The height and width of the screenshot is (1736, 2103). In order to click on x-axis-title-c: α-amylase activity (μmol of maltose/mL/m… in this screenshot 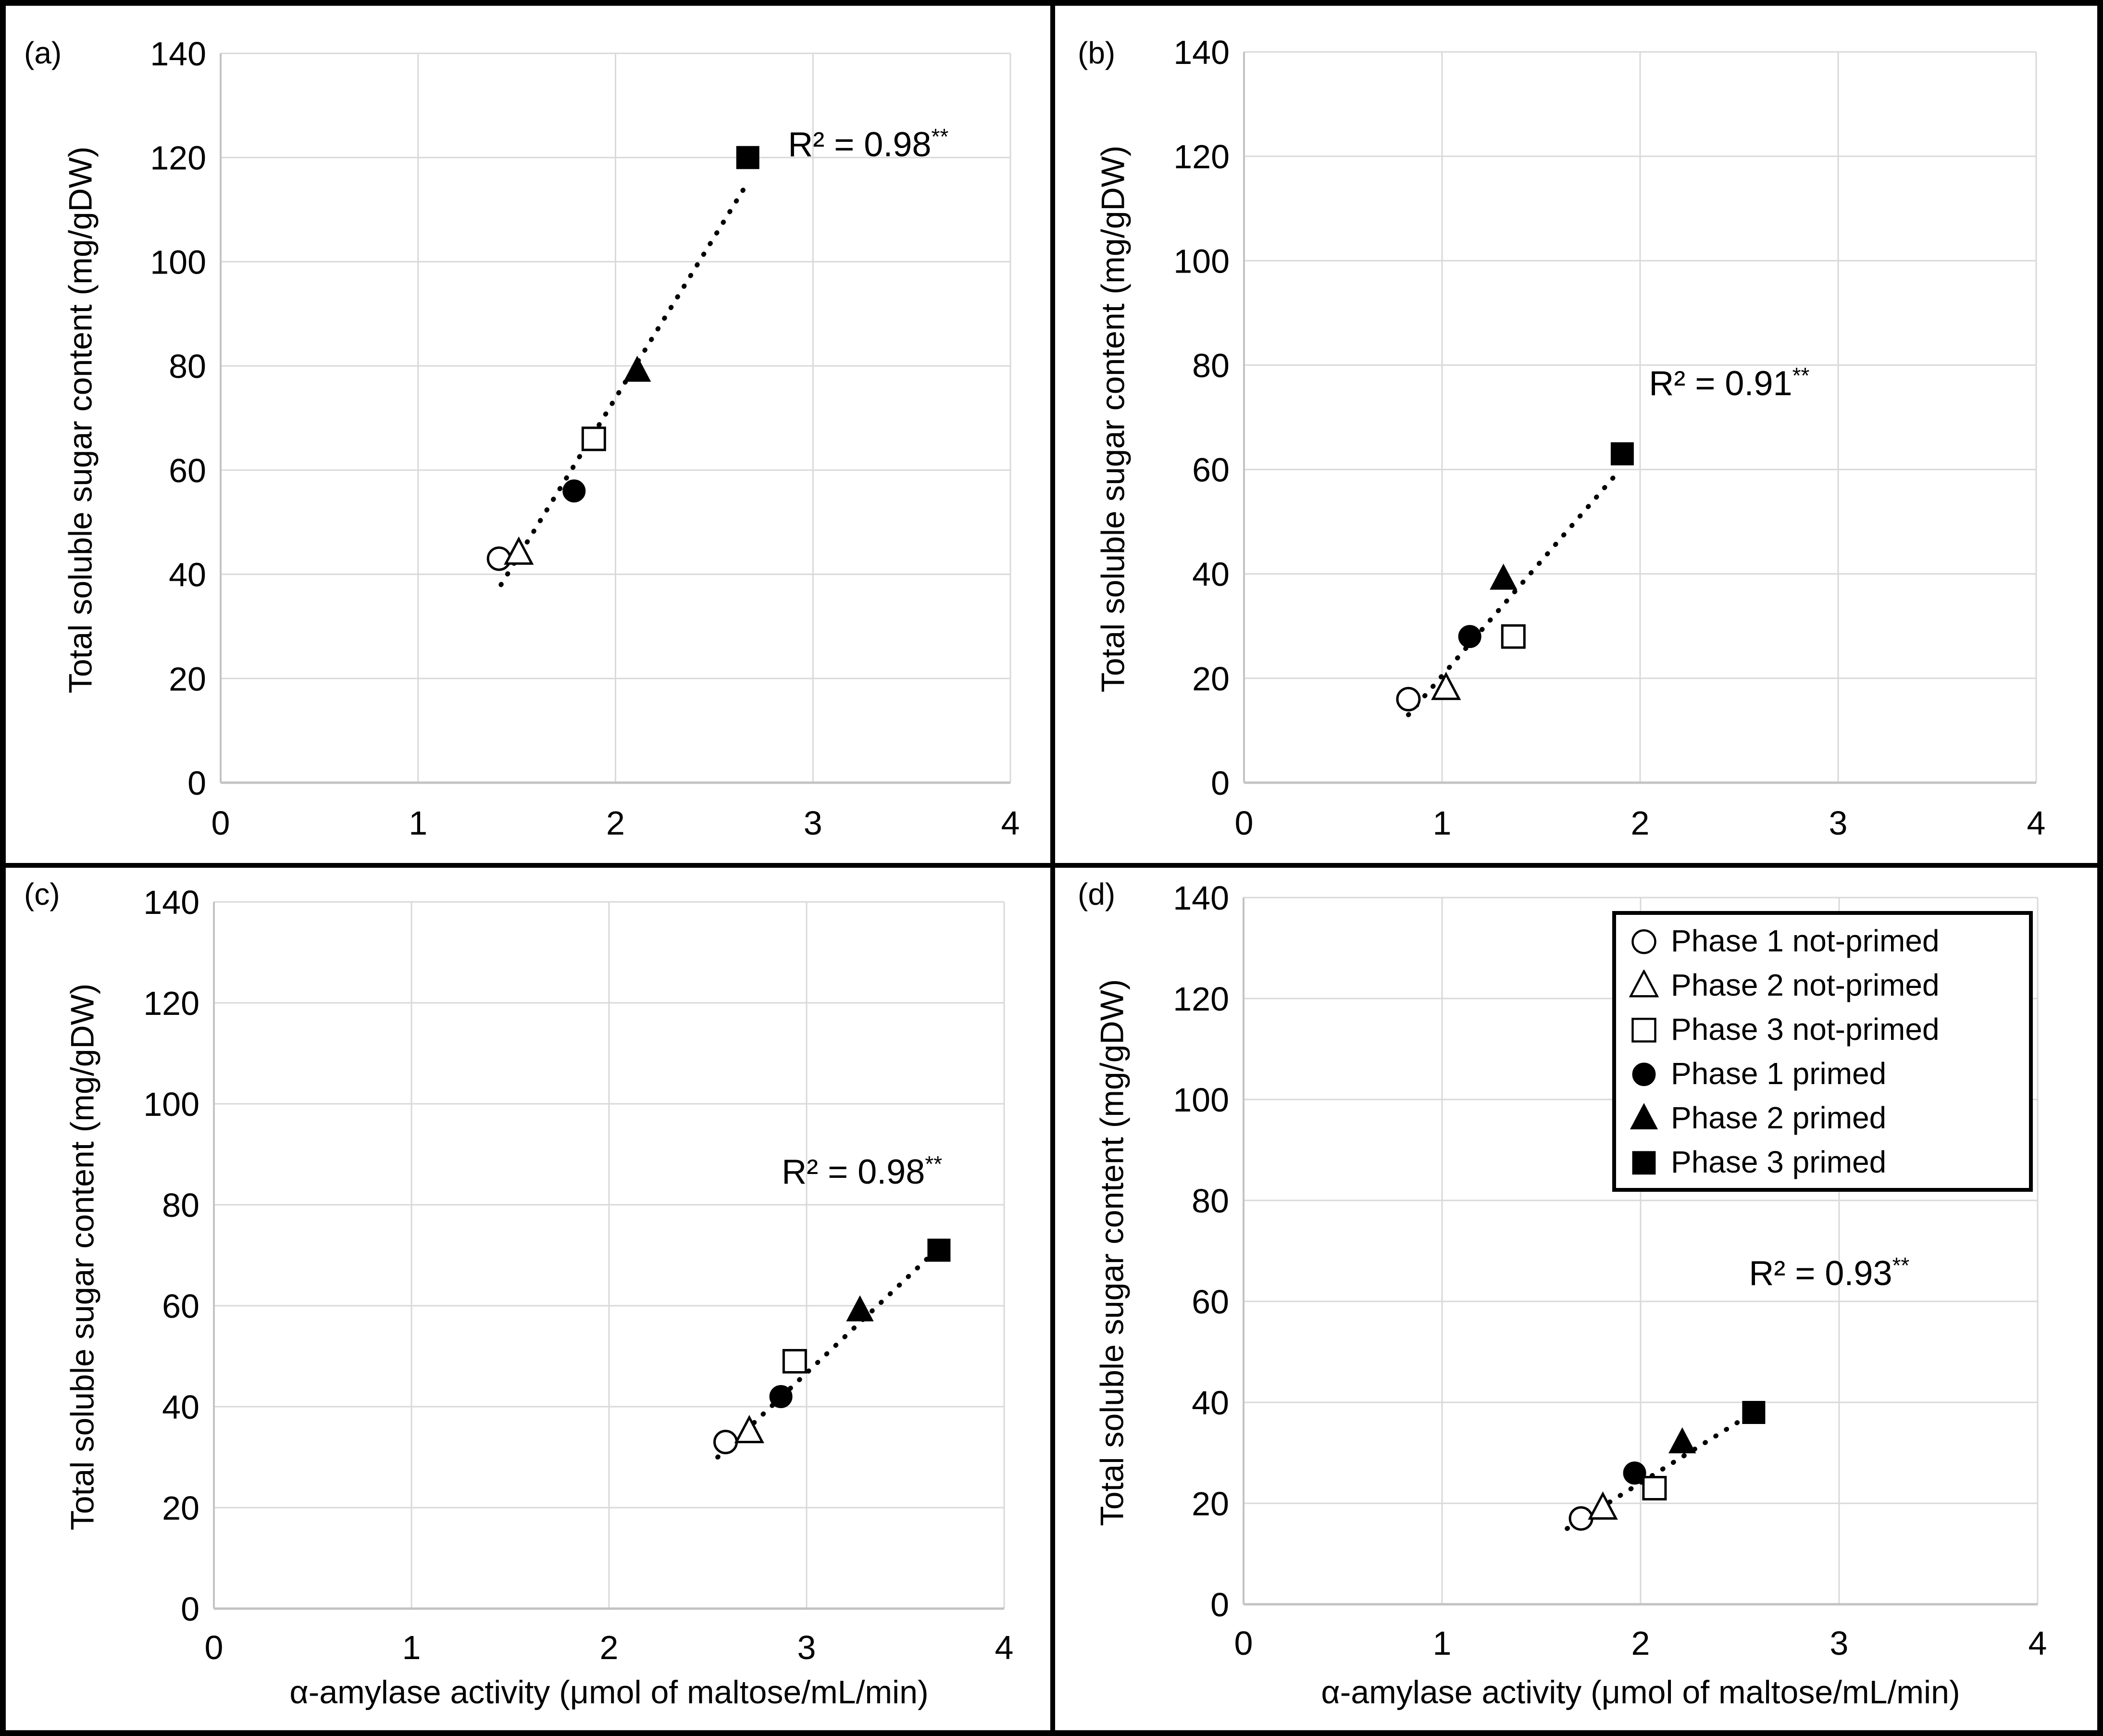, I will do `click(609, 1692)`.